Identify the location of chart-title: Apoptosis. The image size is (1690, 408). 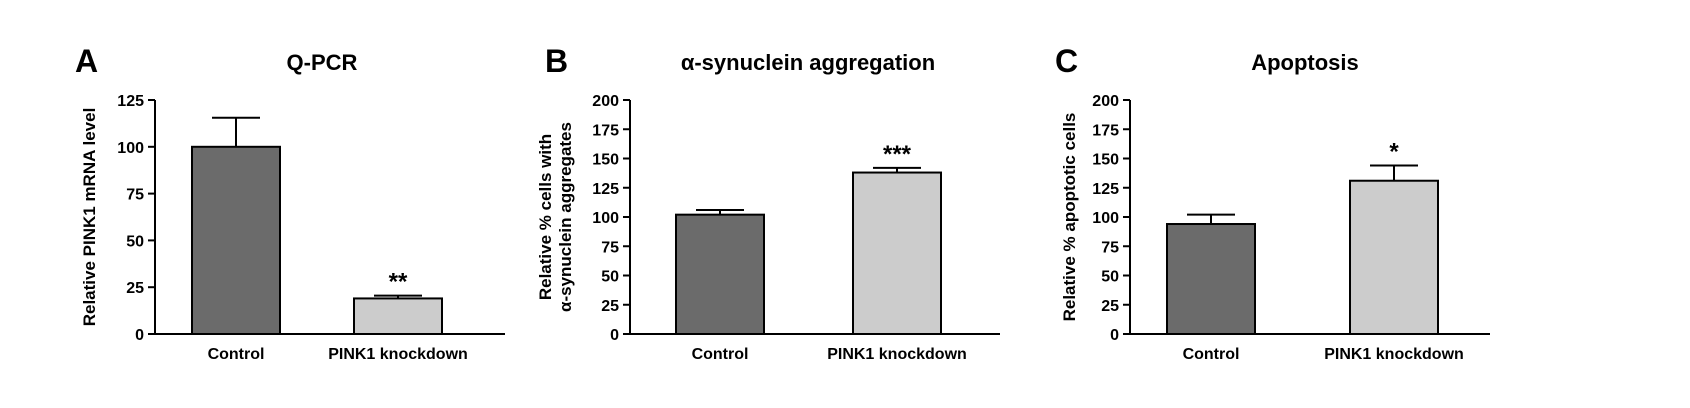
(1305, 62).